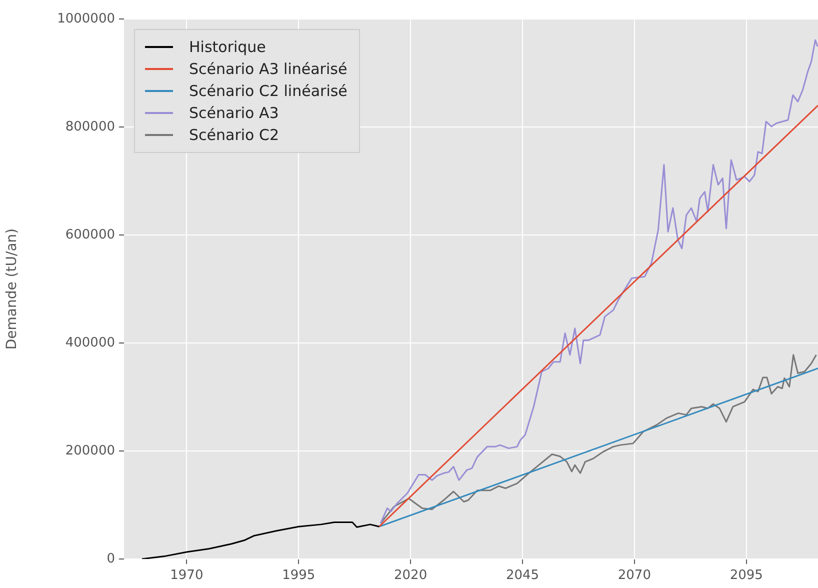 This screenshot has width=818, height=588. I want to click on y-tick-label: 600000, so click(90, 234).